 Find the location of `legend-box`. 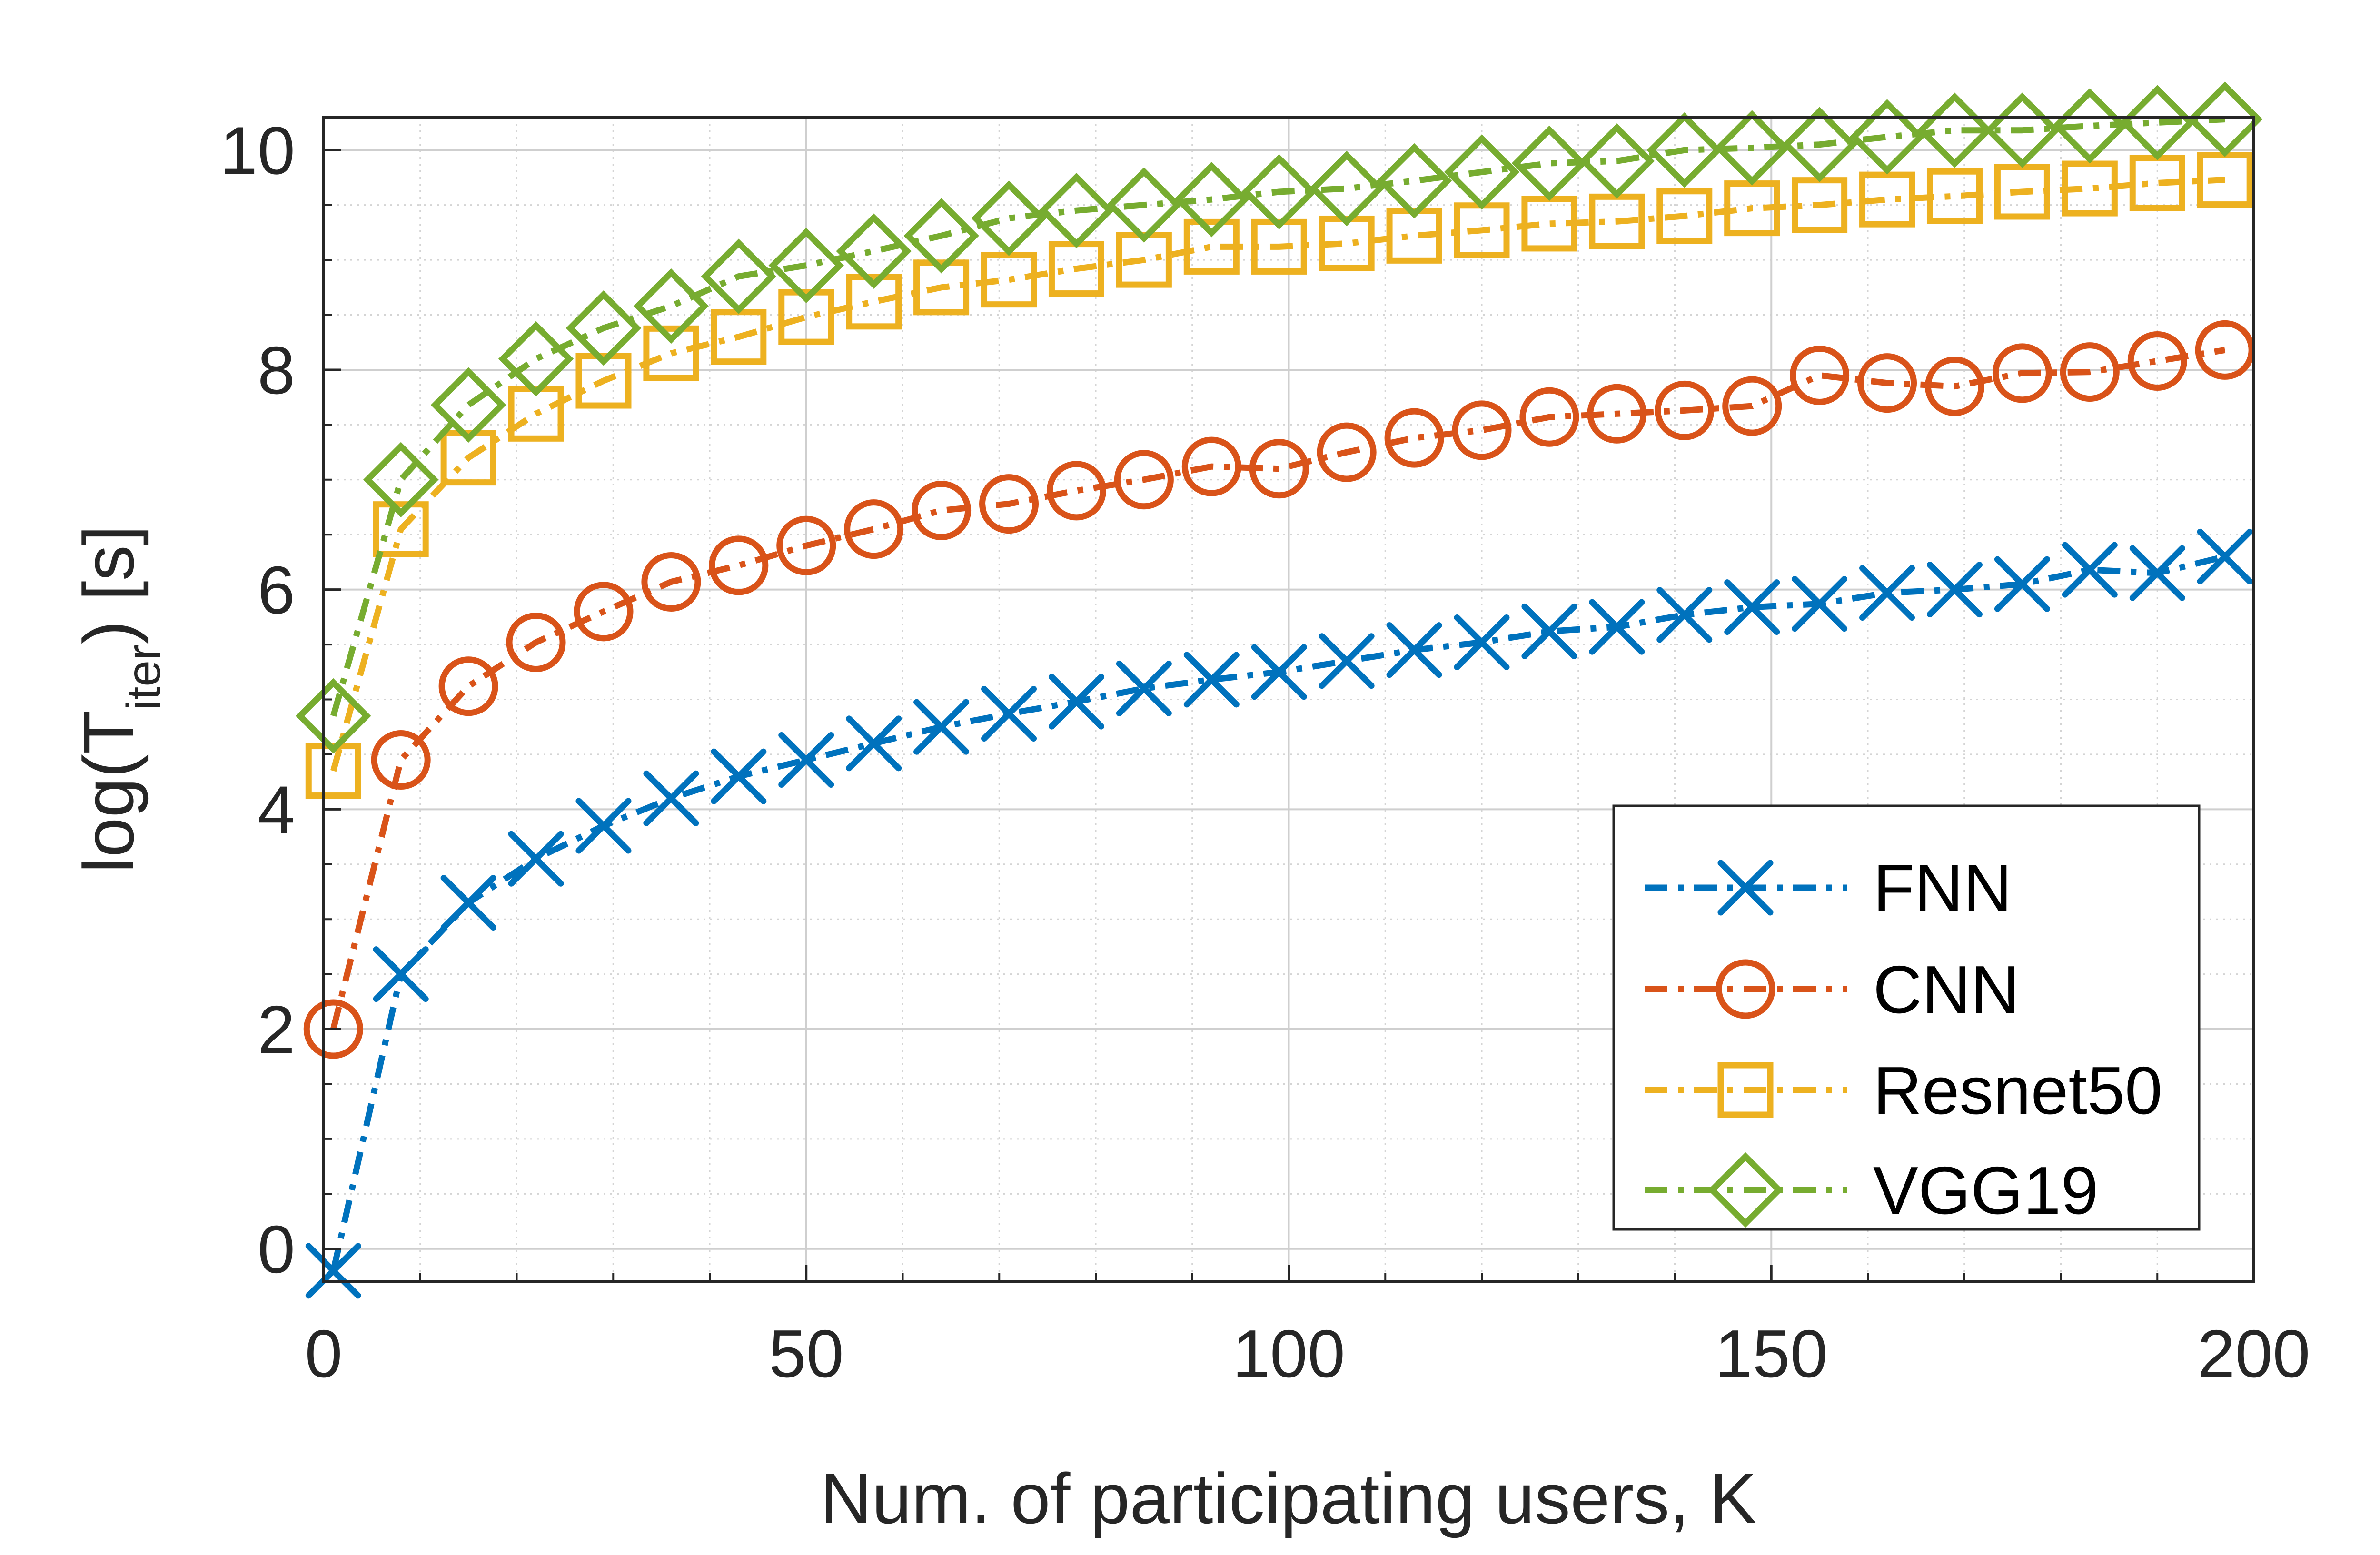

legend-box is located at coordinates (1906, 1017).